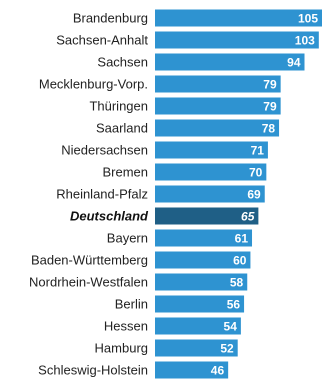 This screenshot has height=392, width=327. What do you see at coordinates (294, 63) in the screenshot?
I see `value-label-sachsen: 94` at bounding box center [294, 63].